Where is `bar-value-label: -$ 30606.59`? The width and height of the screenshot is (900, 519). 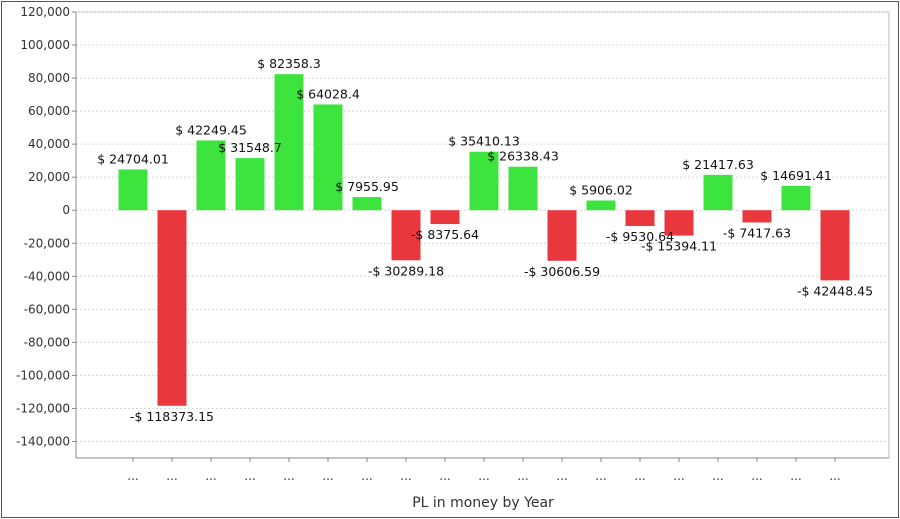
bar-value-label: -$ 30606.59 is located at coordinates (562, 271).